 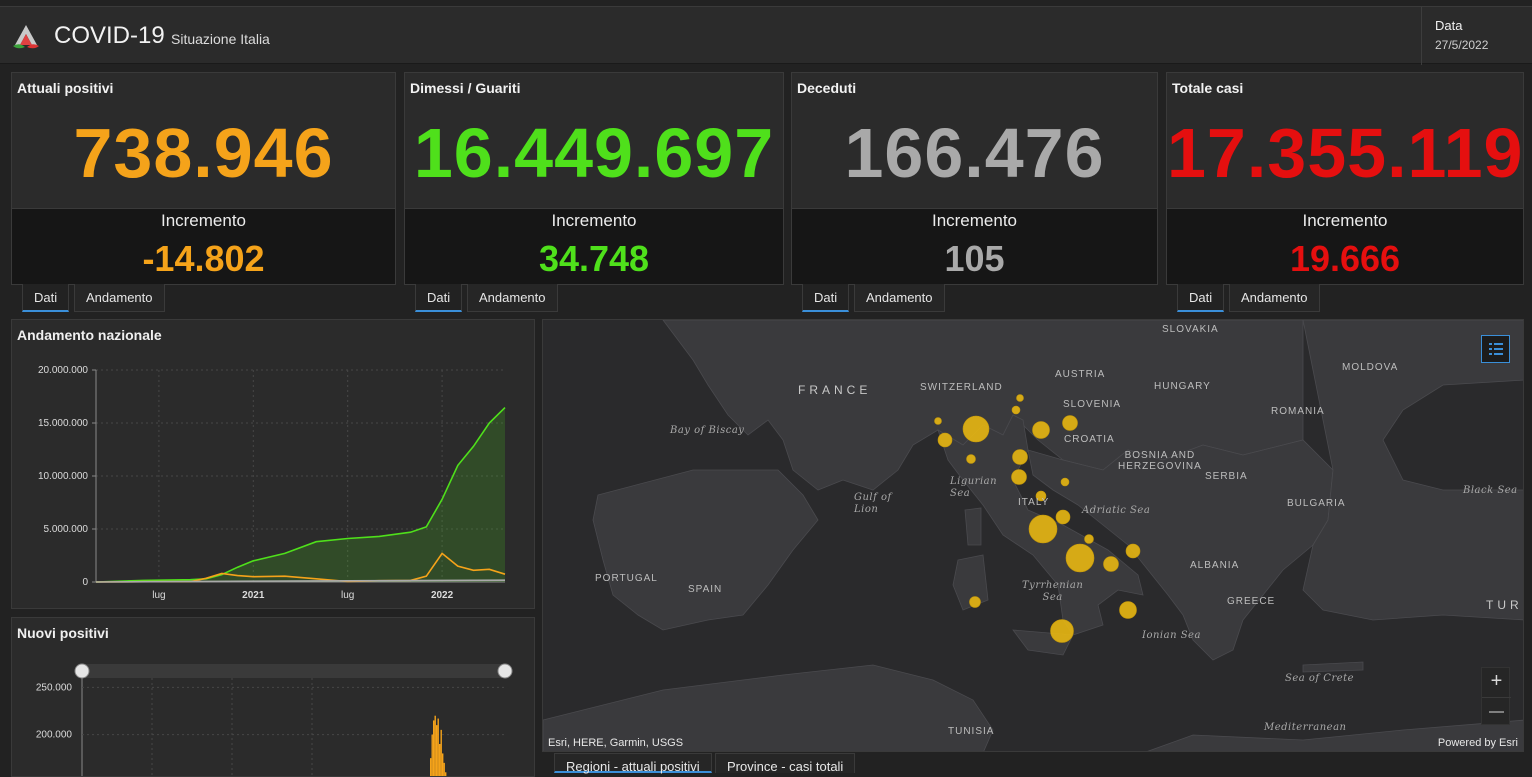 I want to click on kpi-increment-value: 34.748, so click(x=594, y=259).